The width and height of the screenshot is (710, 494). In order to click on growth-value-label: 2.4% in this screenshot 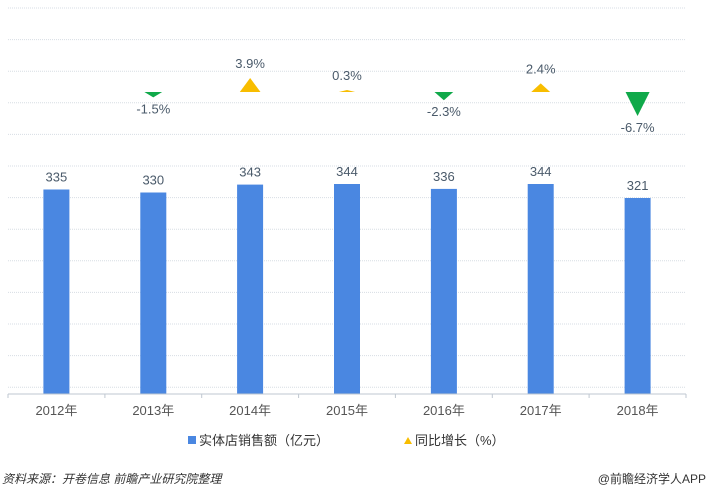, I will do `click(541, 68)`.